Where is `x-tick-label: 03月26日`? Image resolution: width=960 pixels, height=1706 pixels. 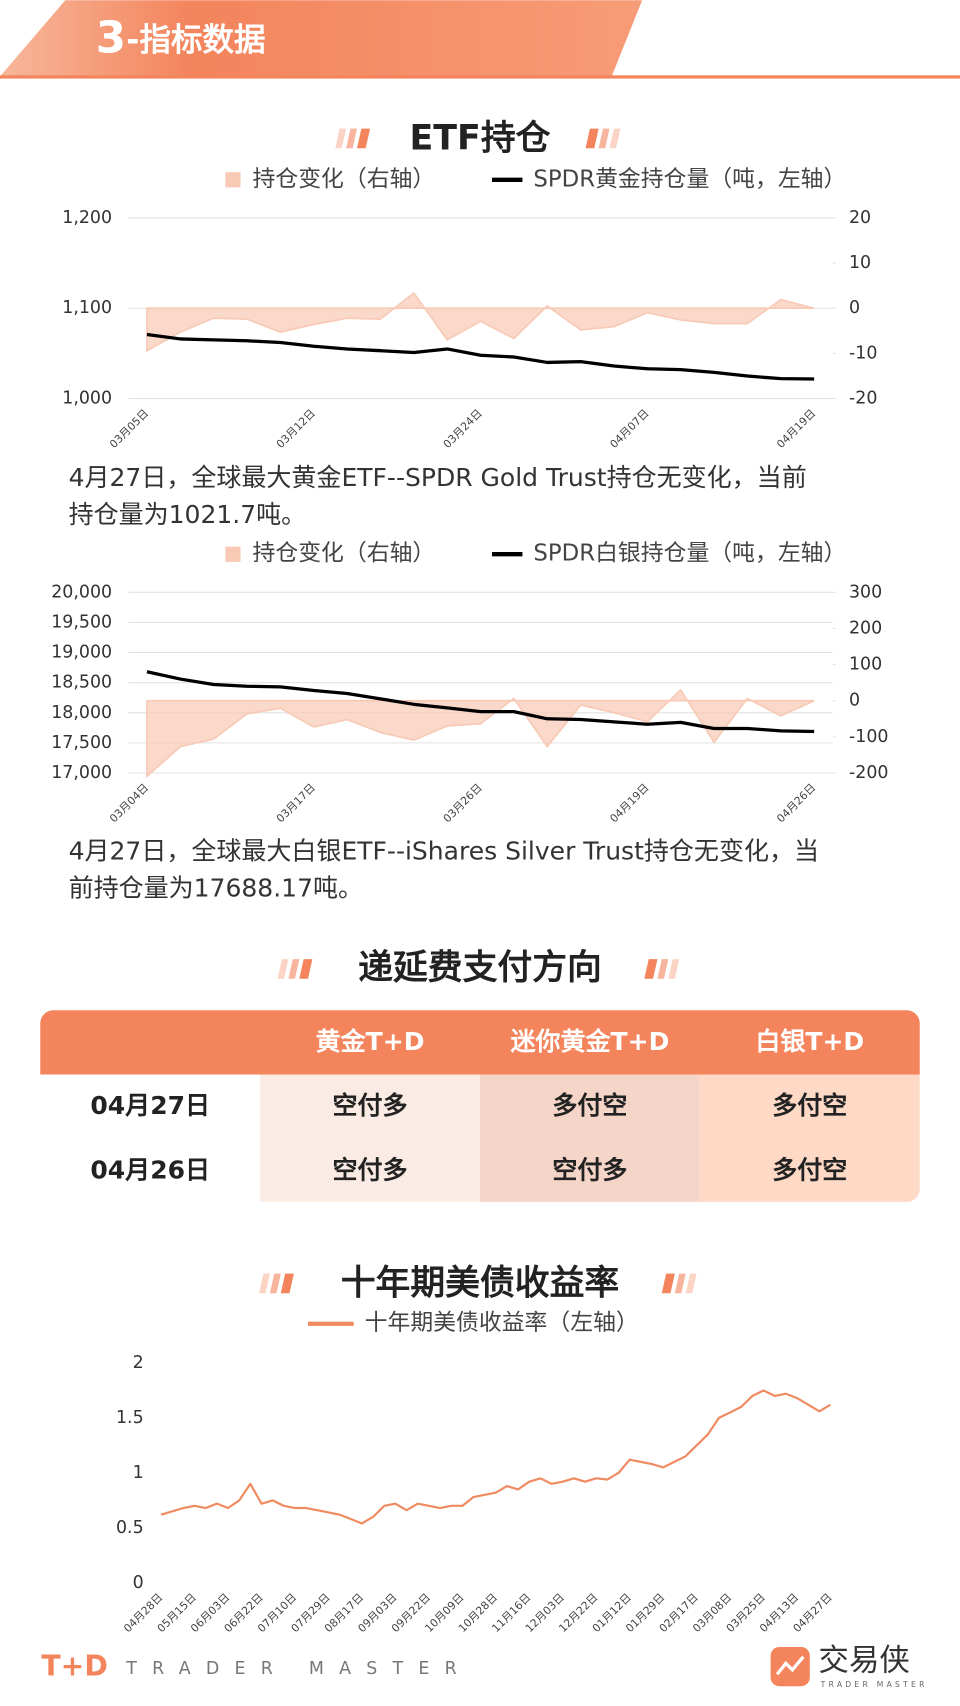
x-tick-label: 03月26日 is located at coordinates (463, 803).